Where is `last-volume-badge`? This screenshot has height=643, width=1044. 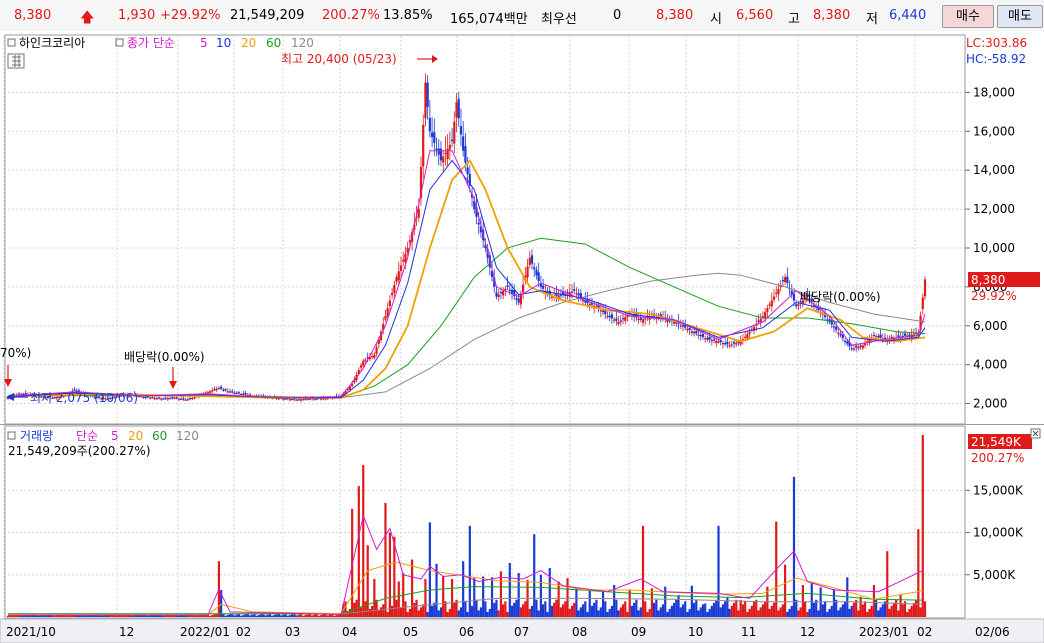
last-volume-badge is located at coordinates (1000, 441).